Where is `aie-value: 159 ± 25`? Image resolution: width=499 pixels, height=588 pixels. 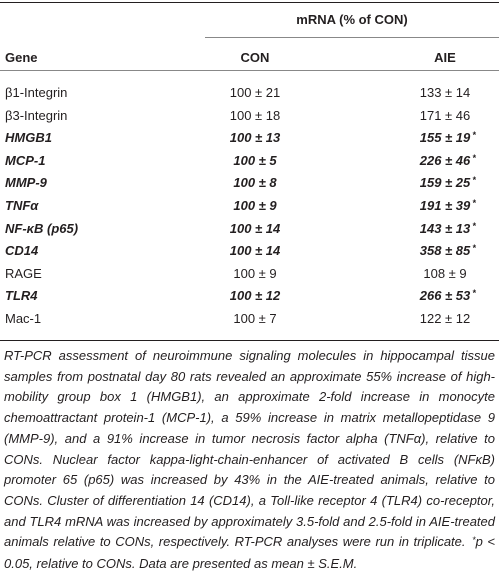
aie-value: 159 ± 25 is located at coordinates (445, 183).